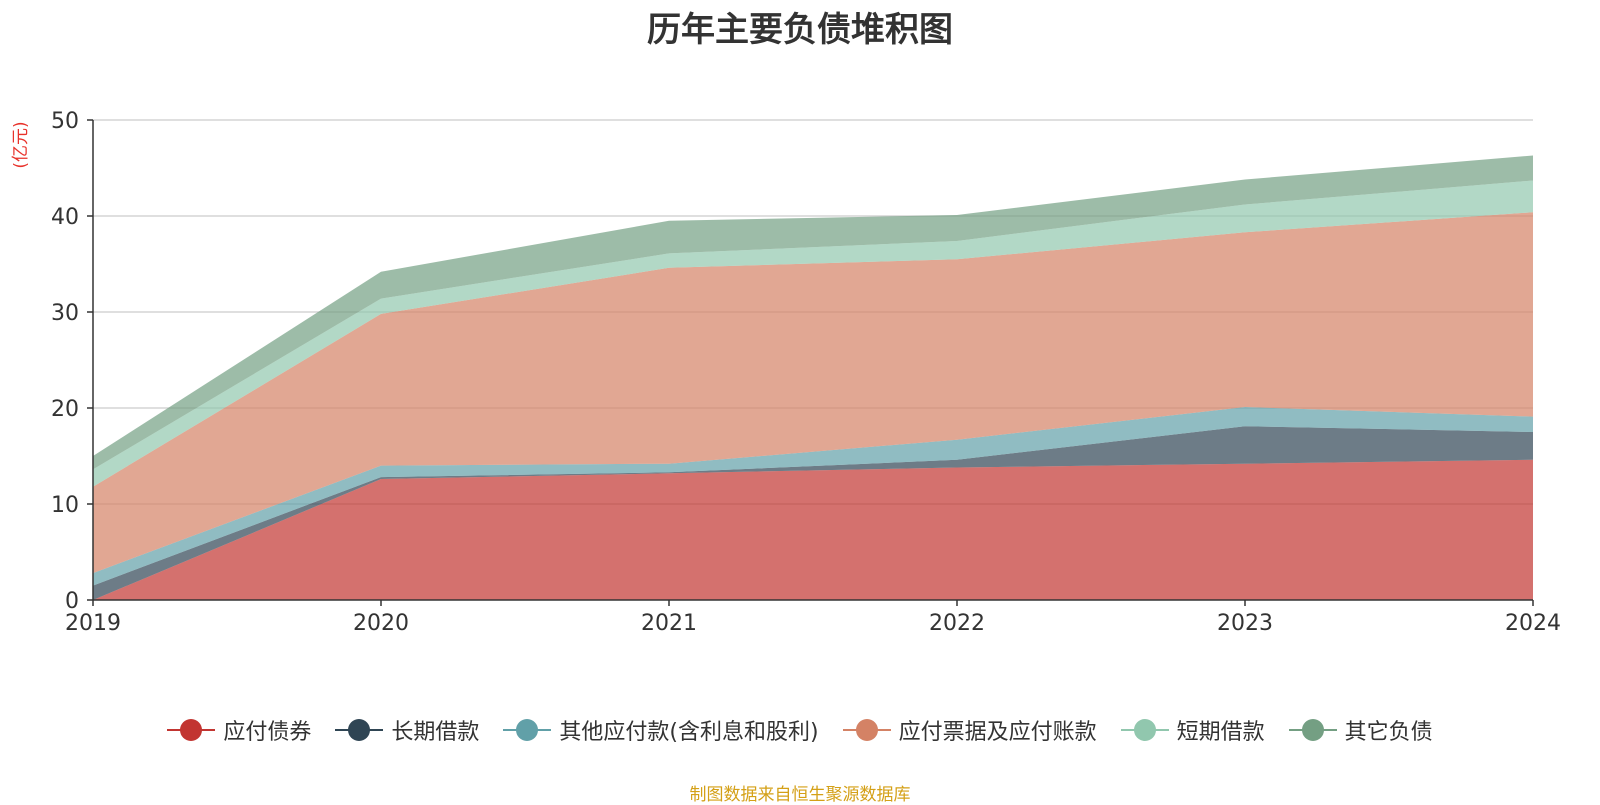  Describe the element at coordinates (72, 601) in the screenshot. I see `y-tick-label: 0` at that location.